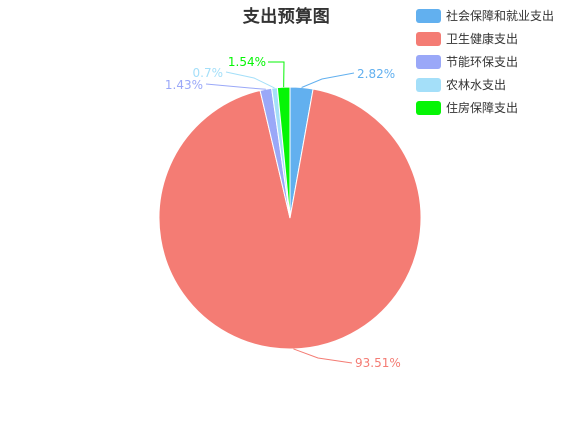 The image size is (583, 437). I want to click on legend-item-housing: 住房保障支出, so click(485, 107).